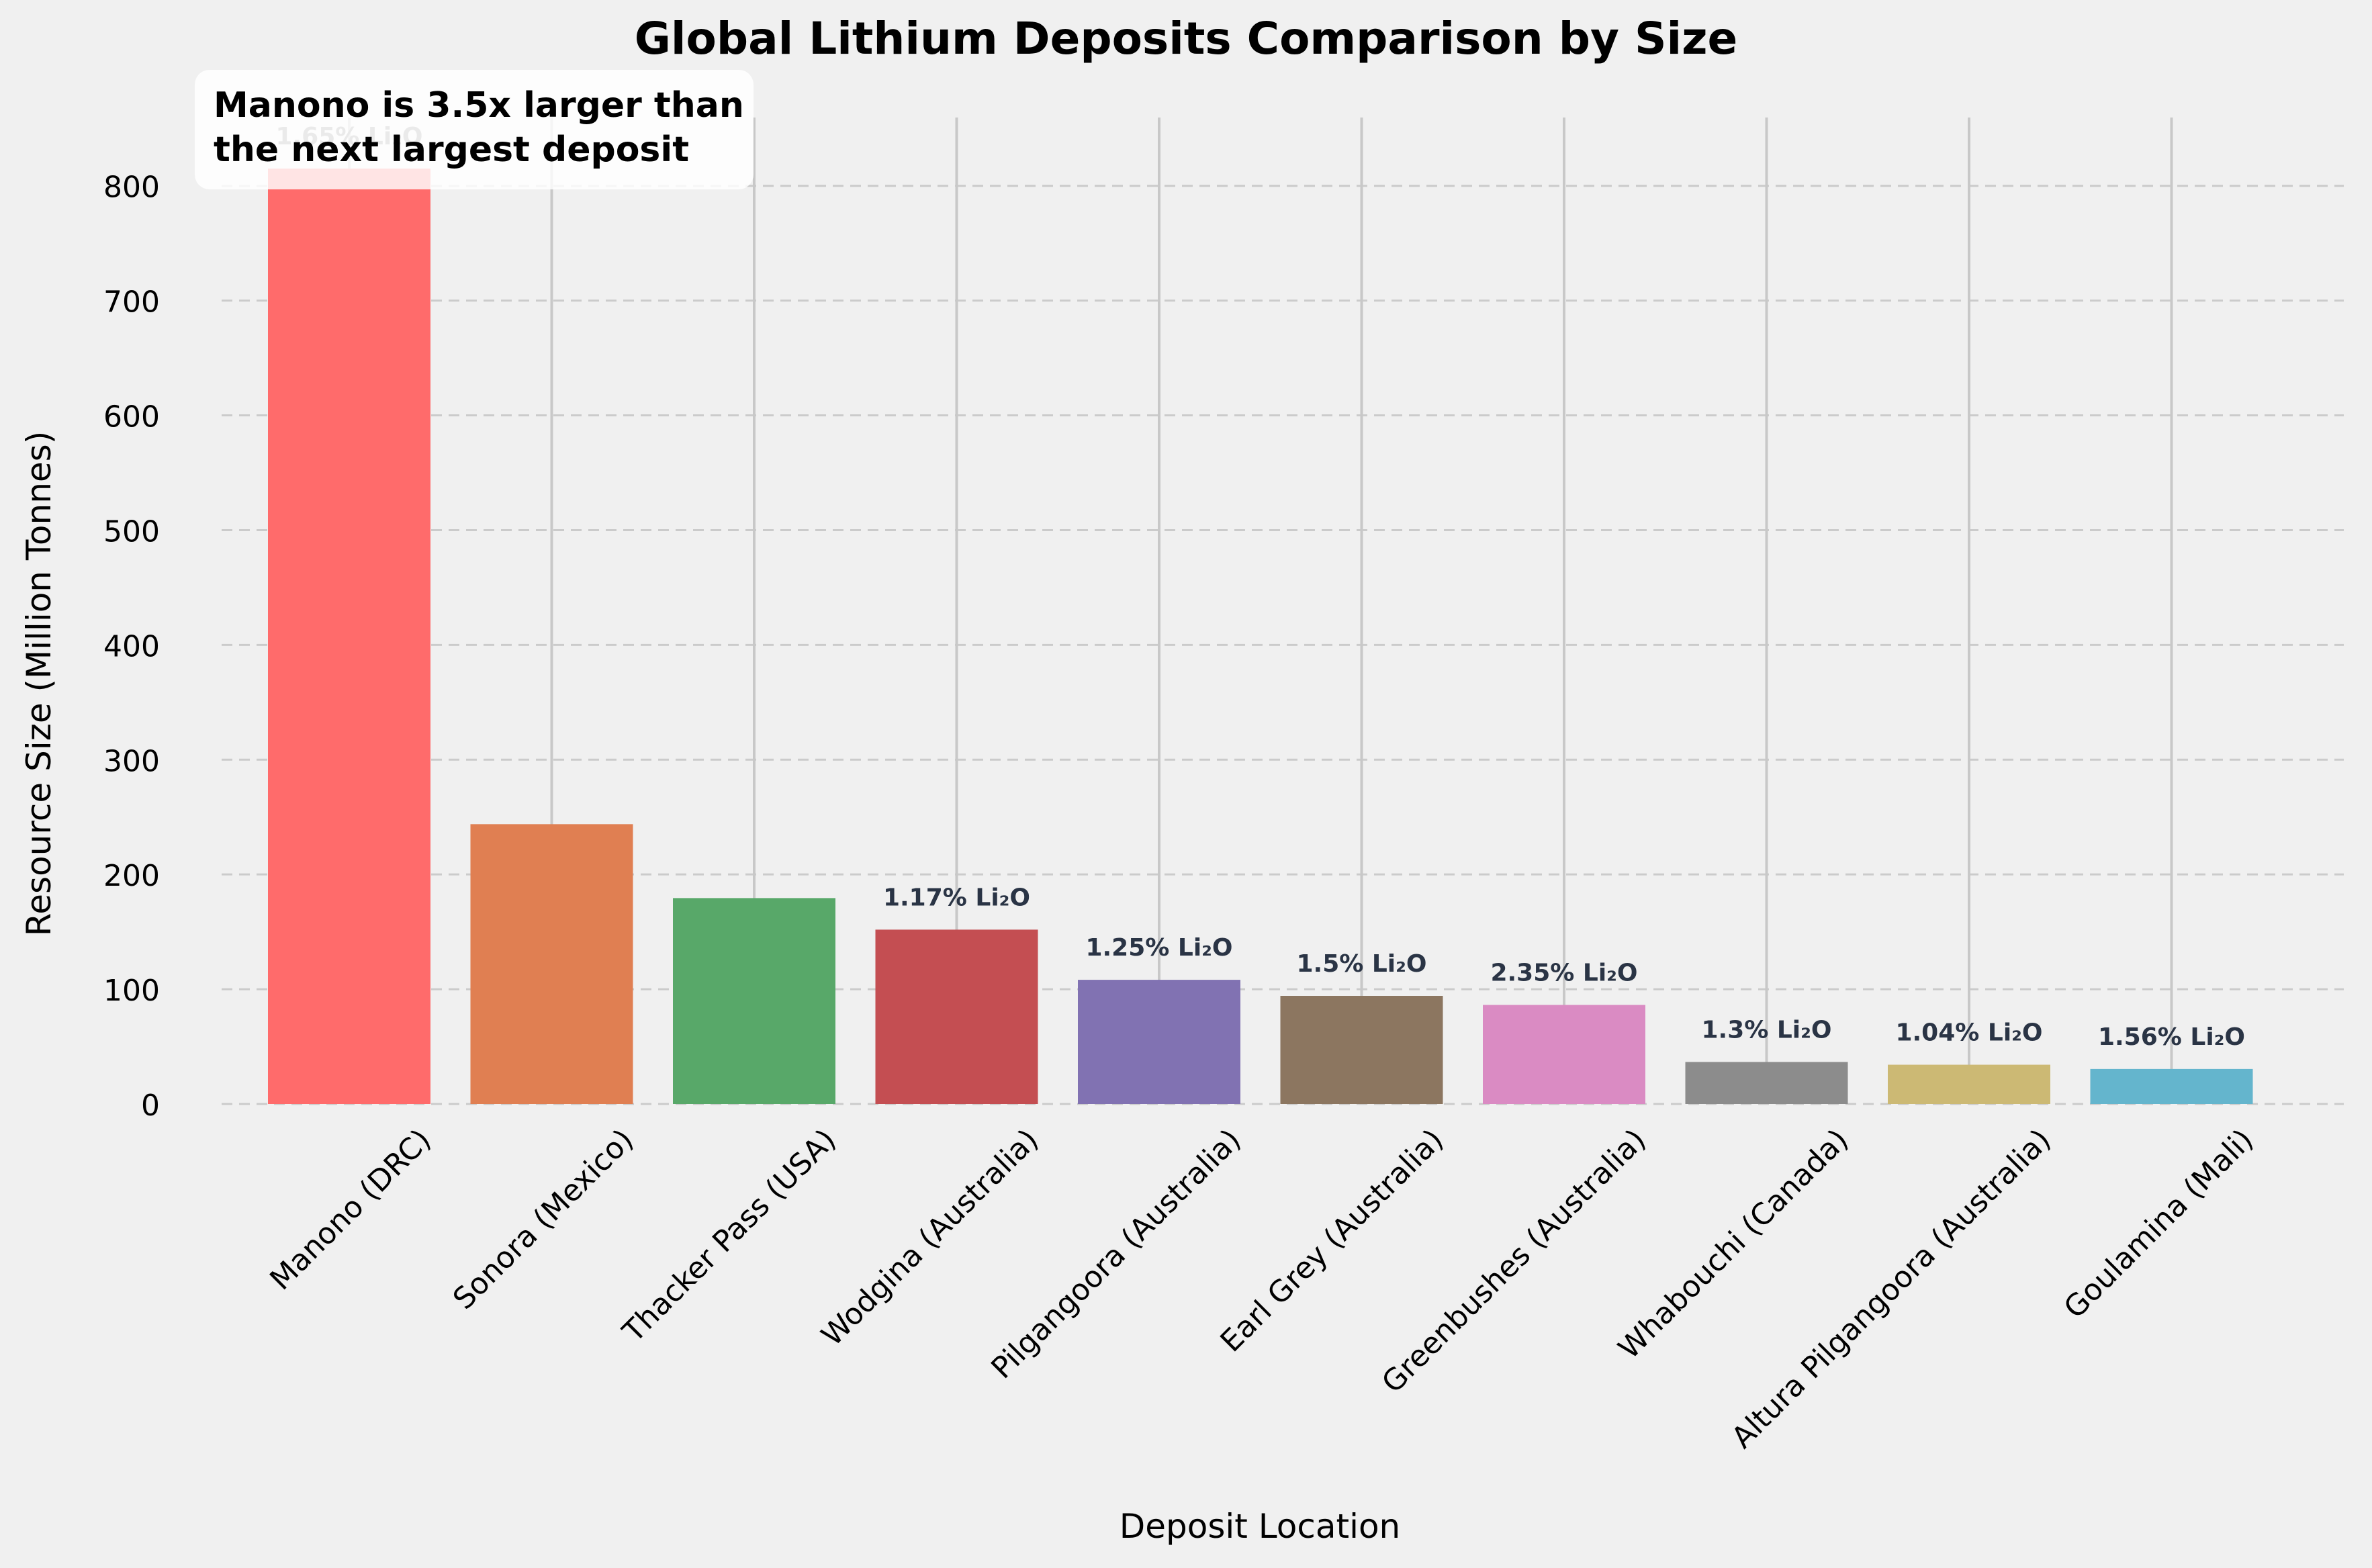  What do you see at coordinates (131, 531) in the screenshot?
I see `y-tick-label: 500` at bounding box center [131, 531].